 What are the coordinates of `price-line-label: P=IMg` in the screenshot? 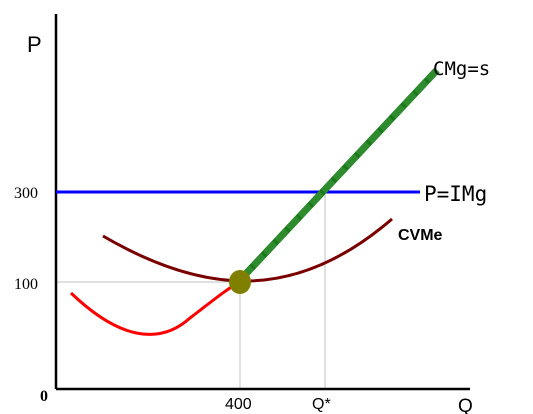 It's located at (455, 194).